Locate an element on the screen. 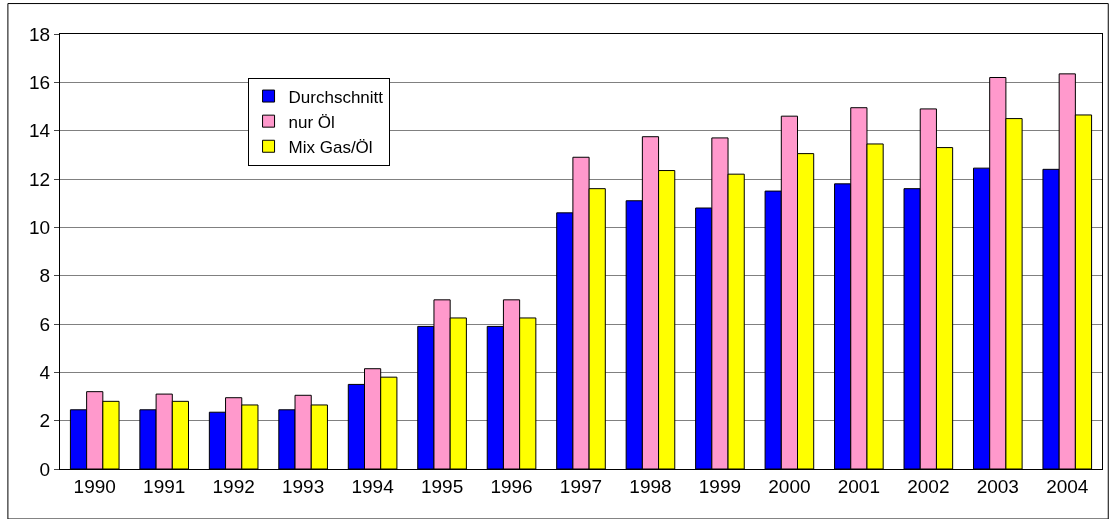 This screenshot has height=519, width=1110. y-tick-label: 8 is located at coordinates (45, 276).